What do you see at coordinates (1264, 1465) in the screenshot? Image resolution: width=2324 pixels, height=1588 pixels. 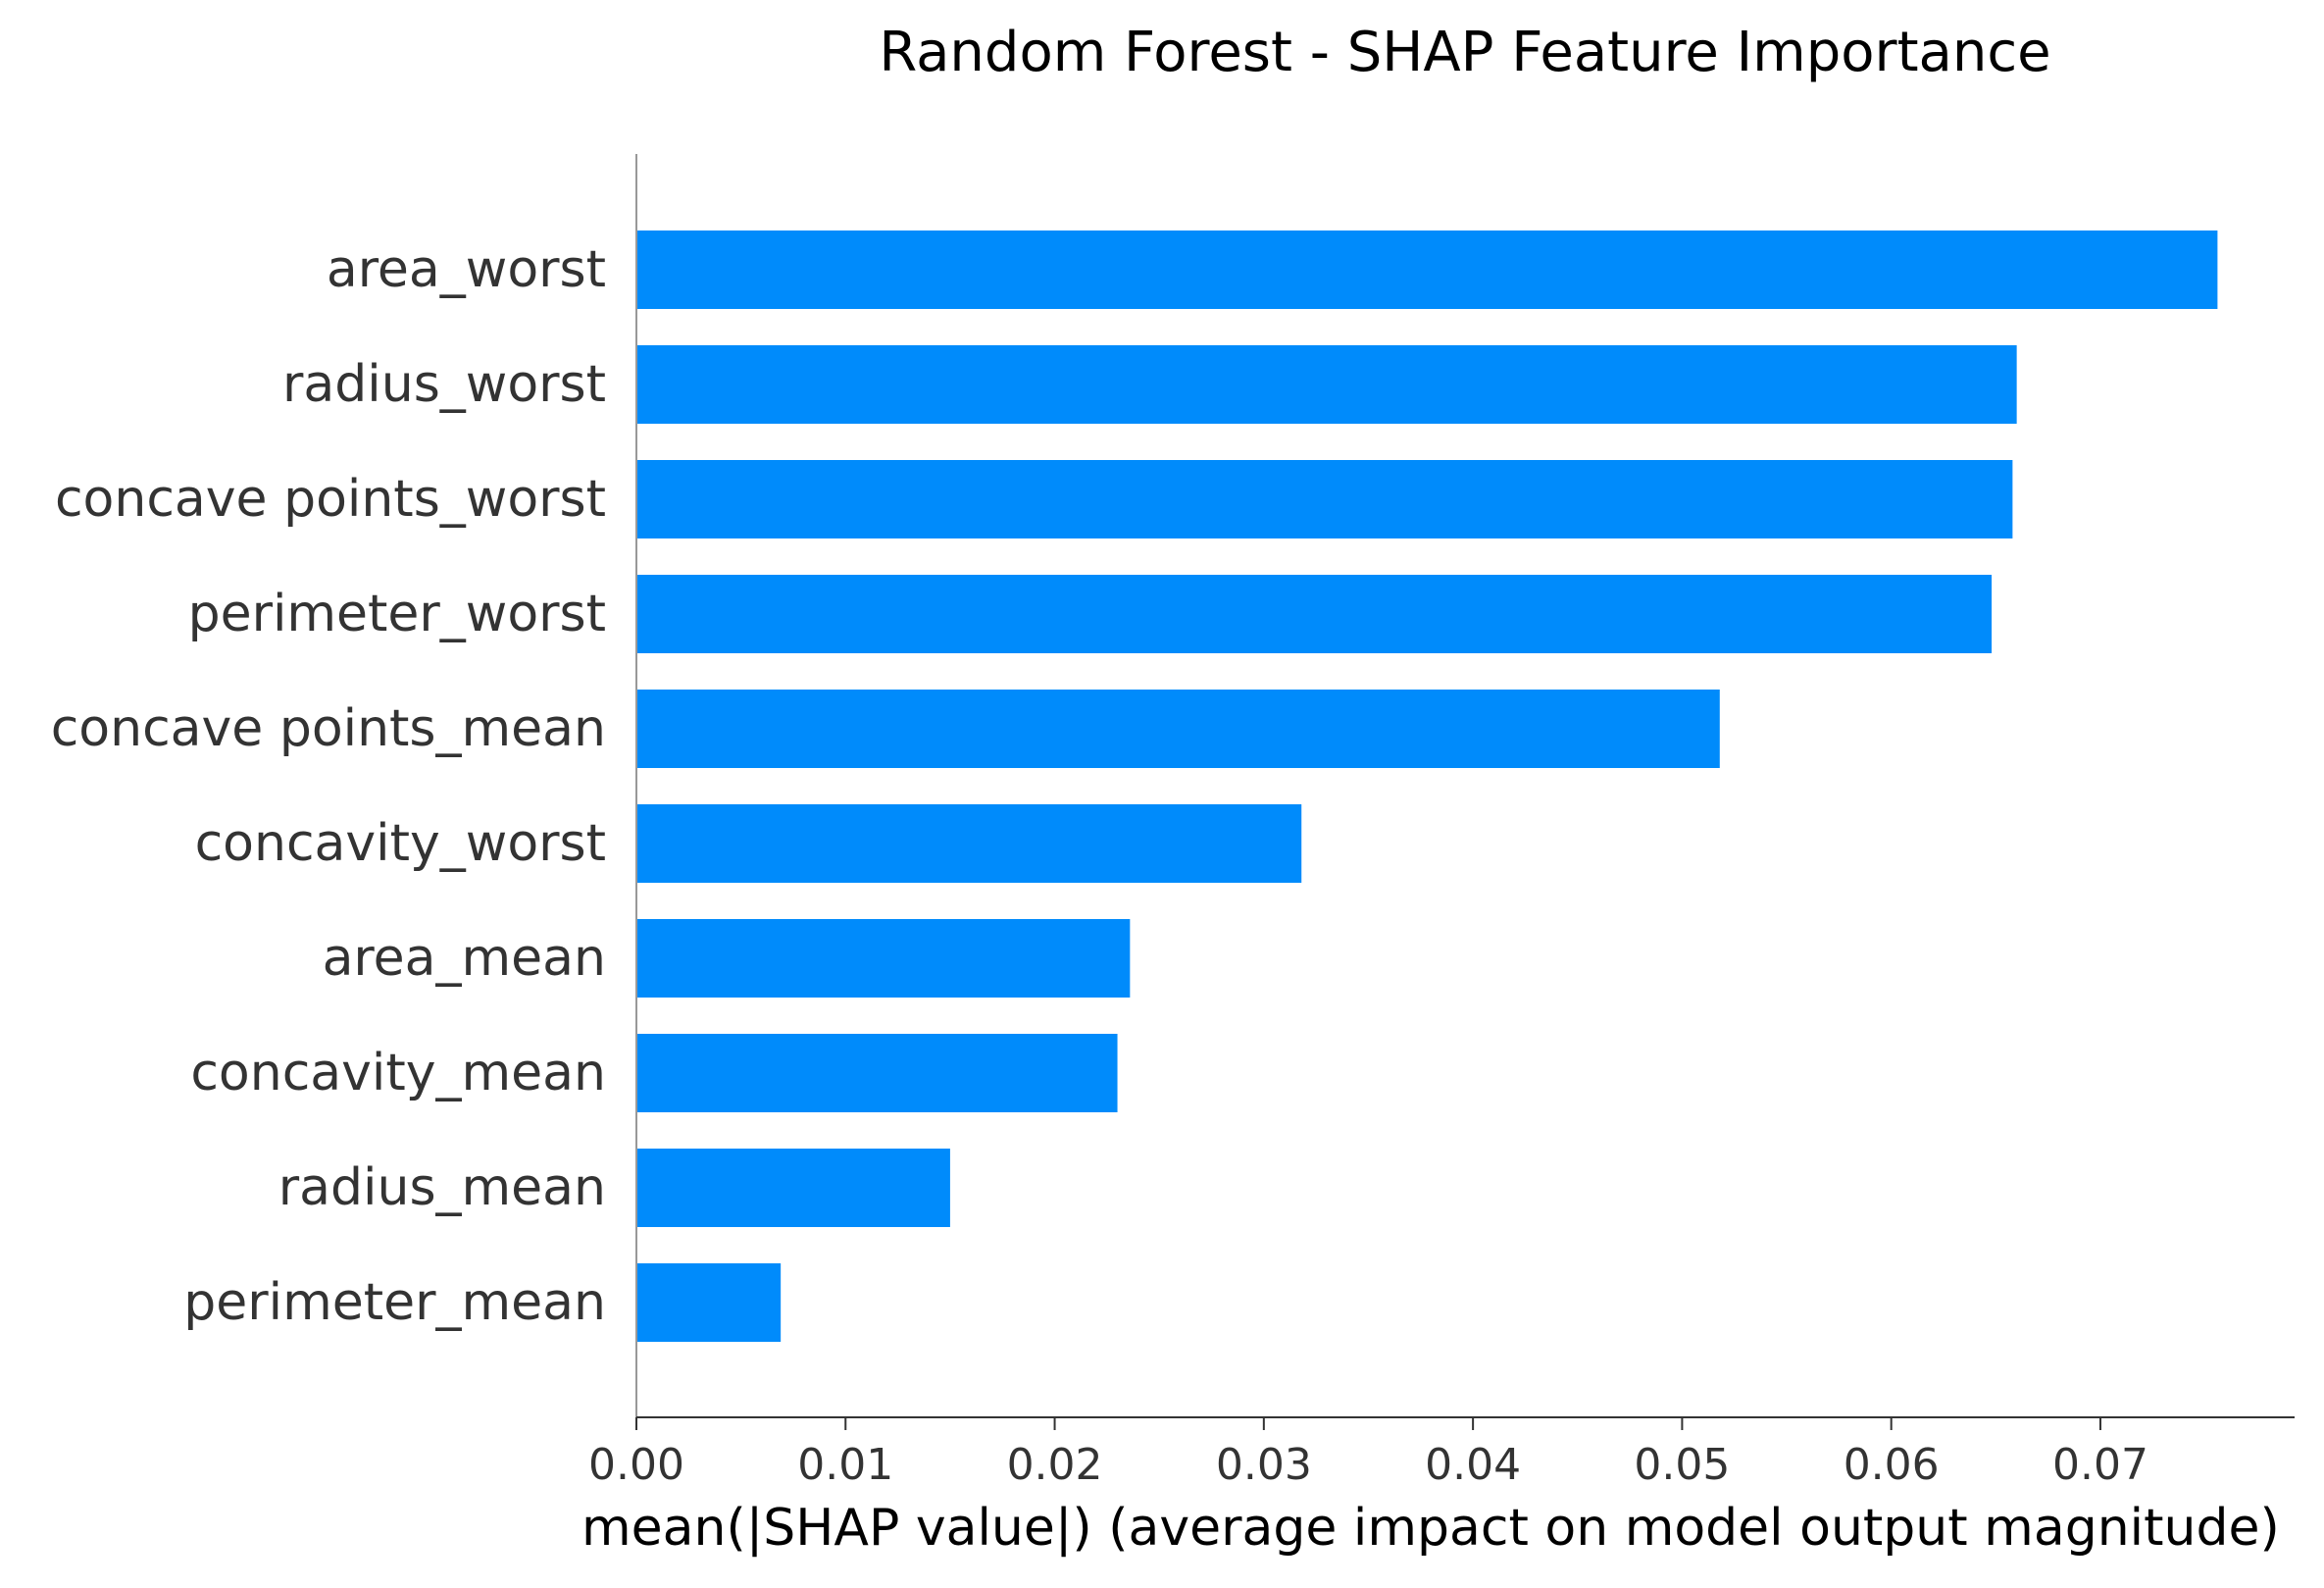 I see `x-tick-label: 0.03` at bounding box center [1264, 1465].